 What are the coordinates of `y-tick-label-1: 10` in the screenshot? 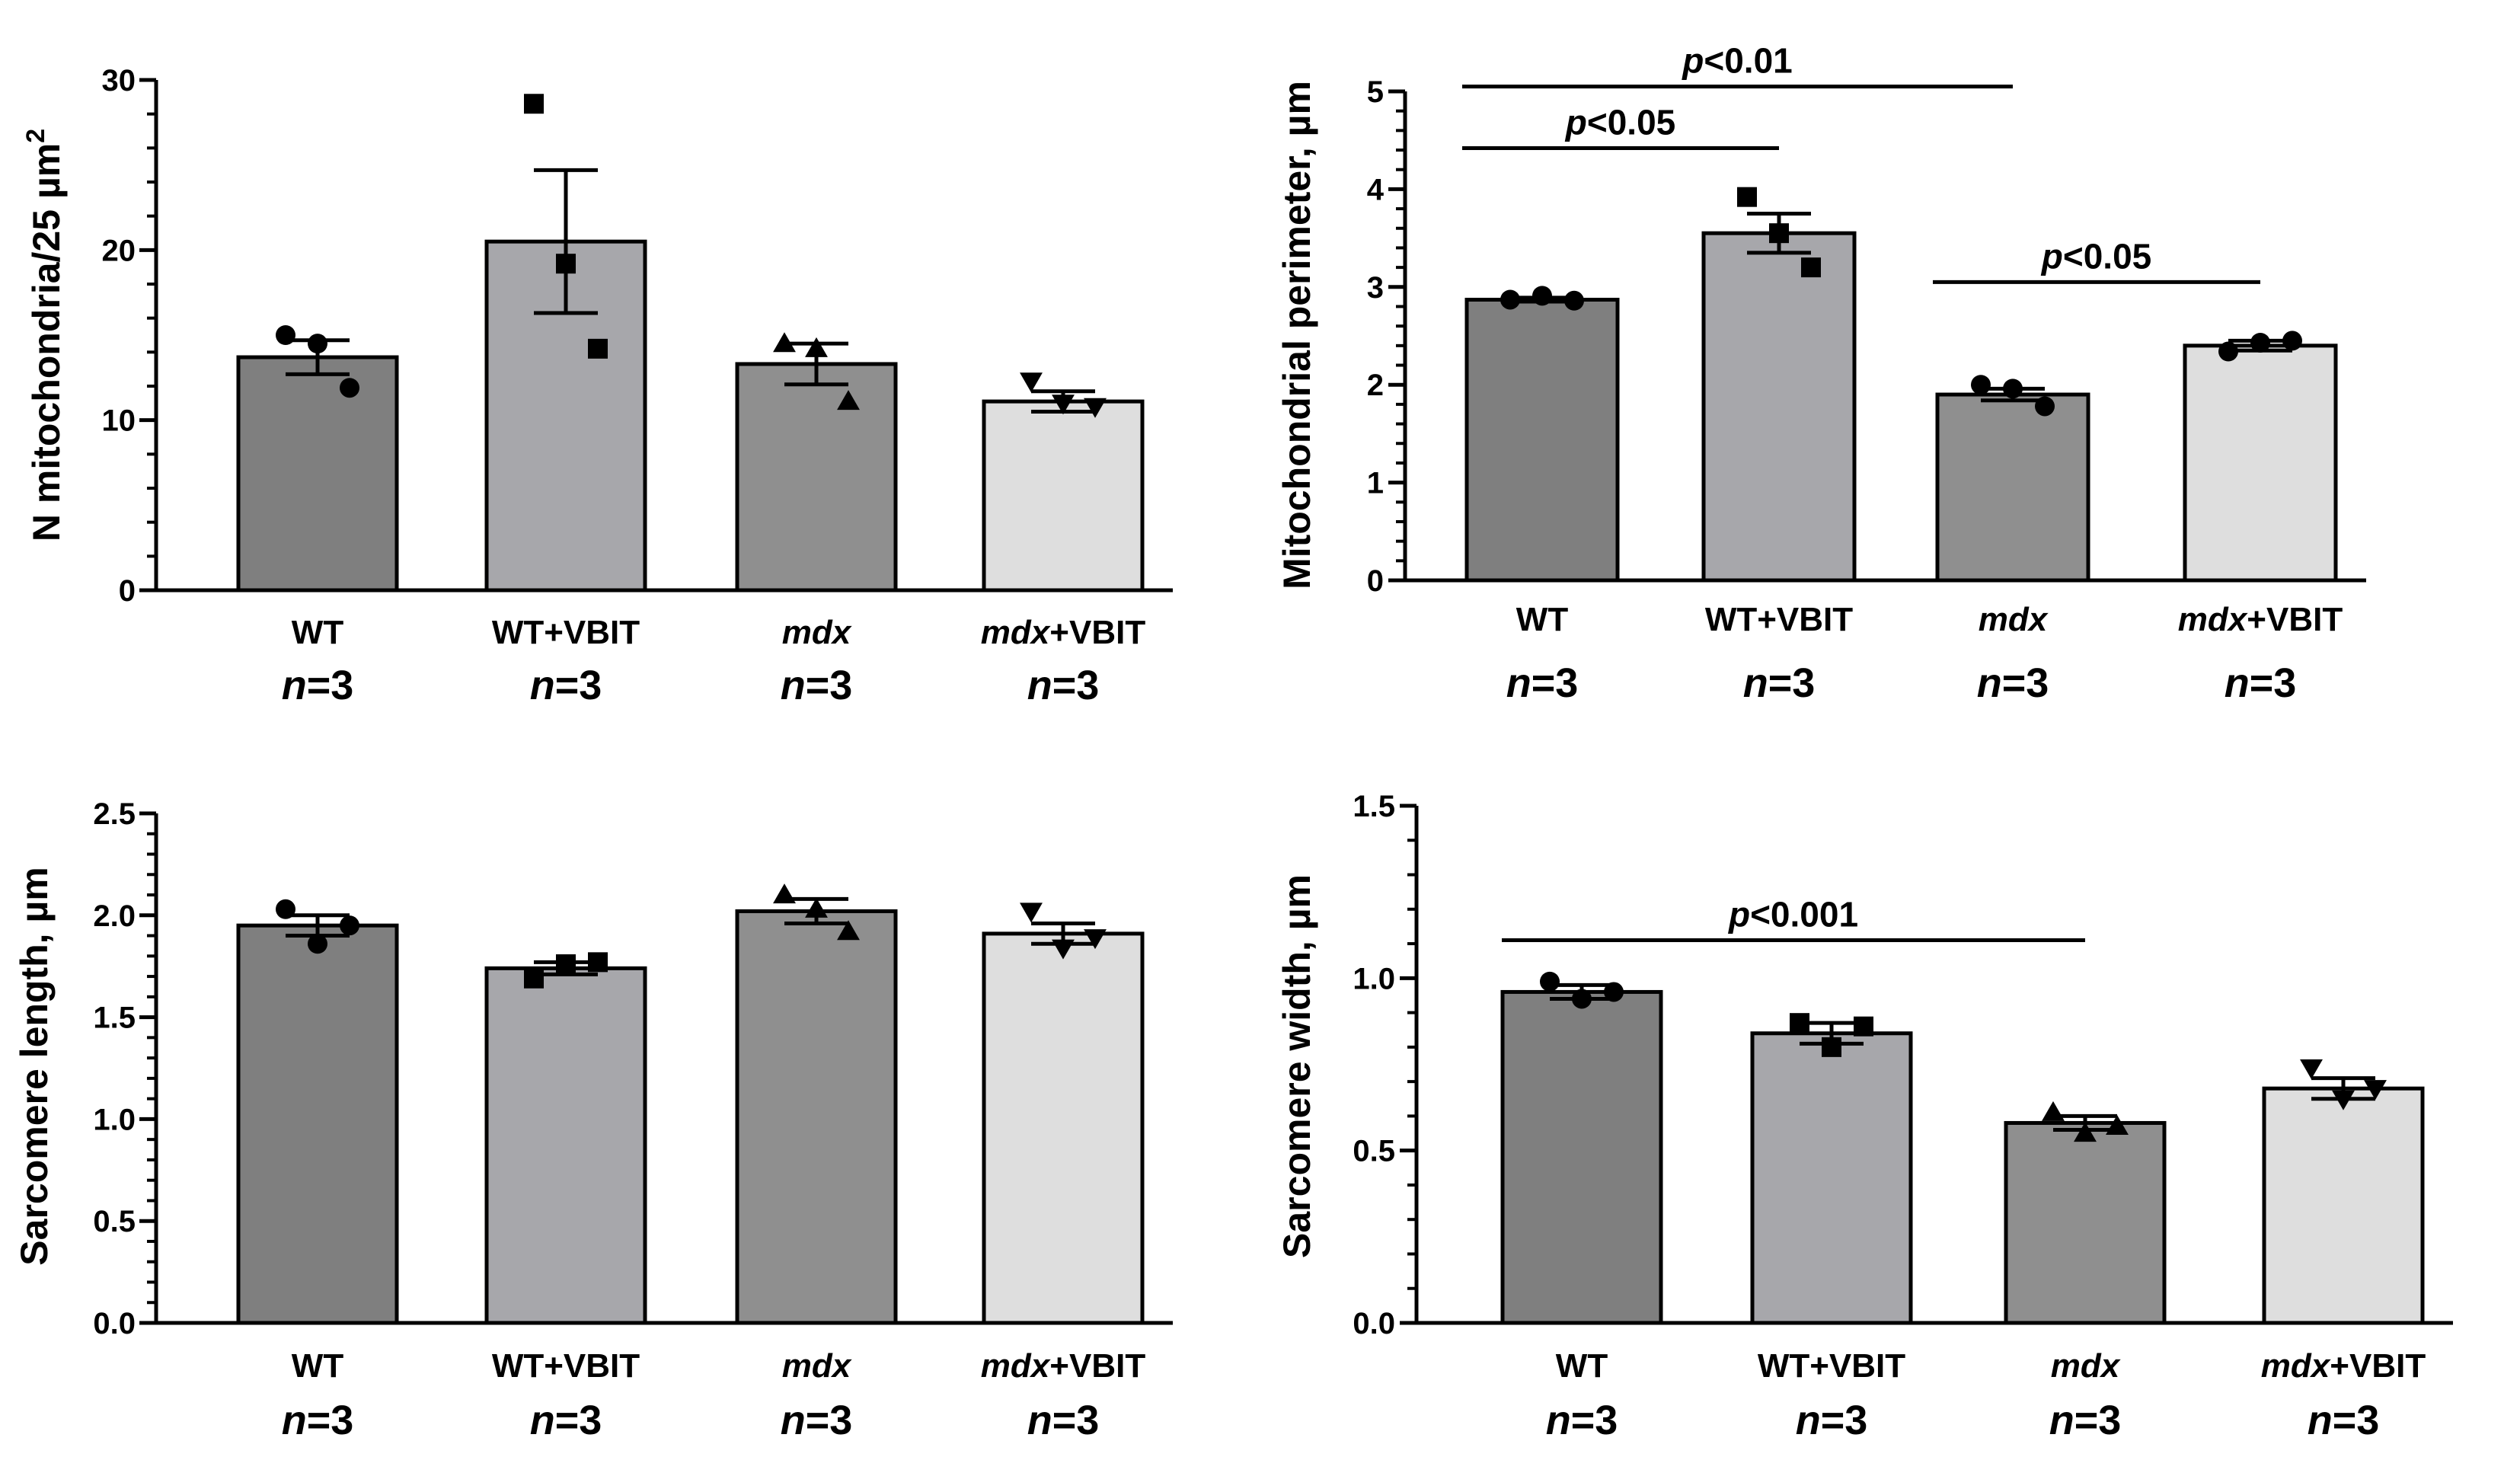 It's located at (119, 421).